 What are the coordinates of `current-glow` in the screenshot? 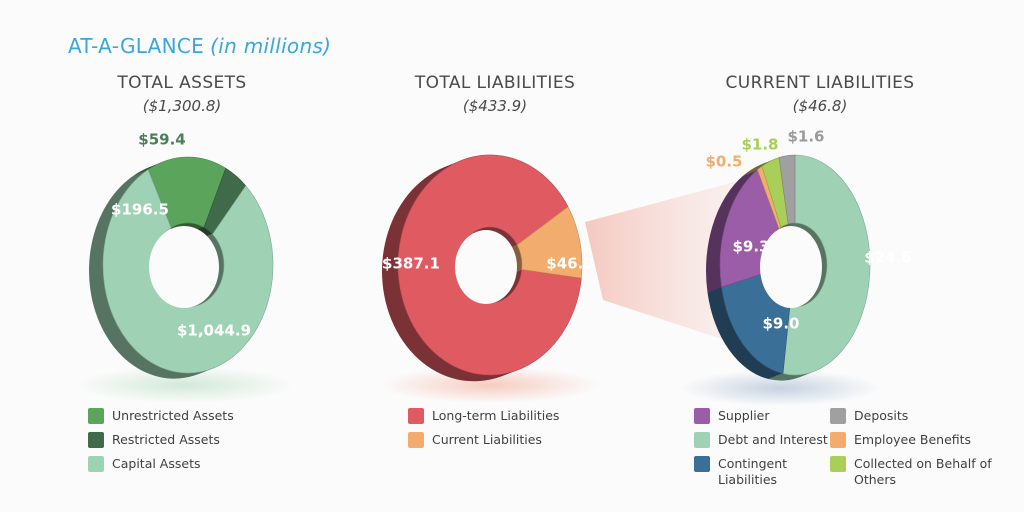 It's located at (780, 388).